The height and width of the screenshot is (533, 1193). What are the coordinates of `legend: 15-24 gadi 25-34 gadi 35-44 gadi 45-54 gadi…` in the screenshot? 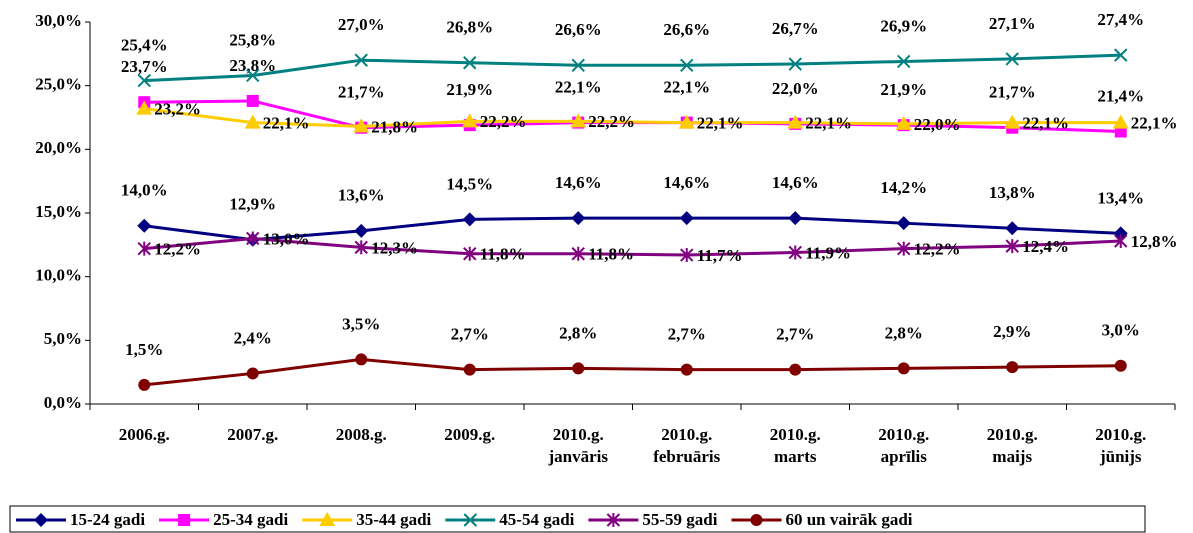 It's located at (577, 519).